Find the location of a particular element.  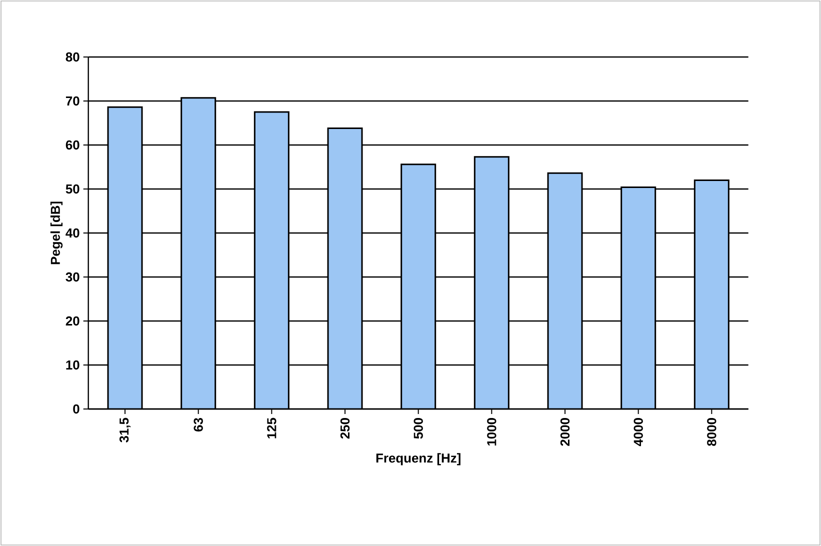

y-tick-label: 20 is located at coordinates (73, 321).